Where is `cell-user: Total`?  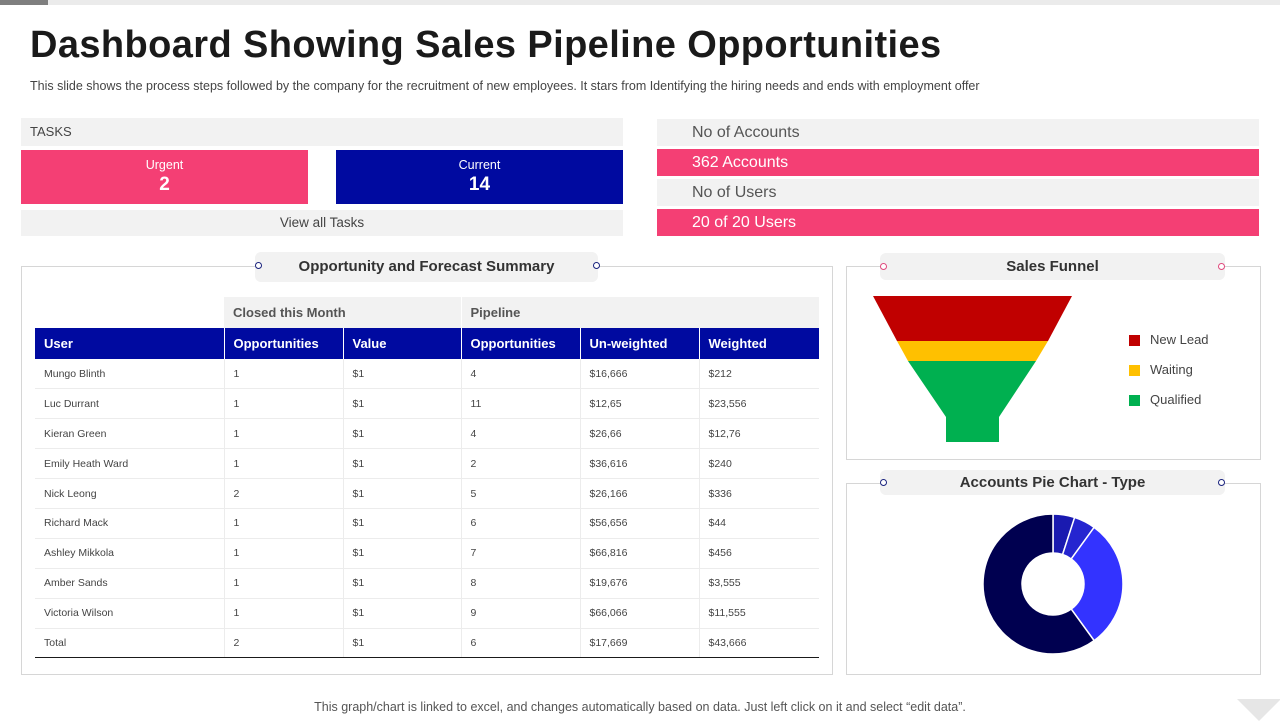 cell-user: Total is located at coordinates (130, 643).